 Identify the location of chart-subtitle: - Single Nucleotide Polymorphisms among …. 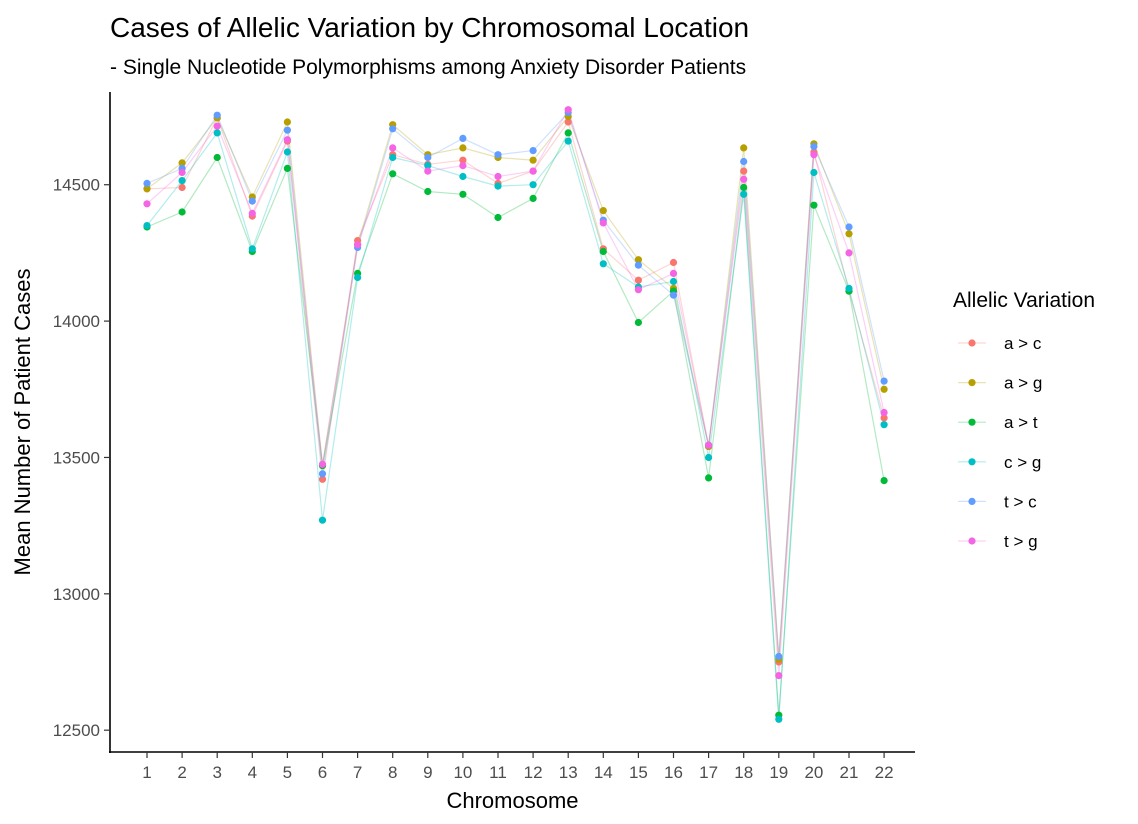
(428, 67).